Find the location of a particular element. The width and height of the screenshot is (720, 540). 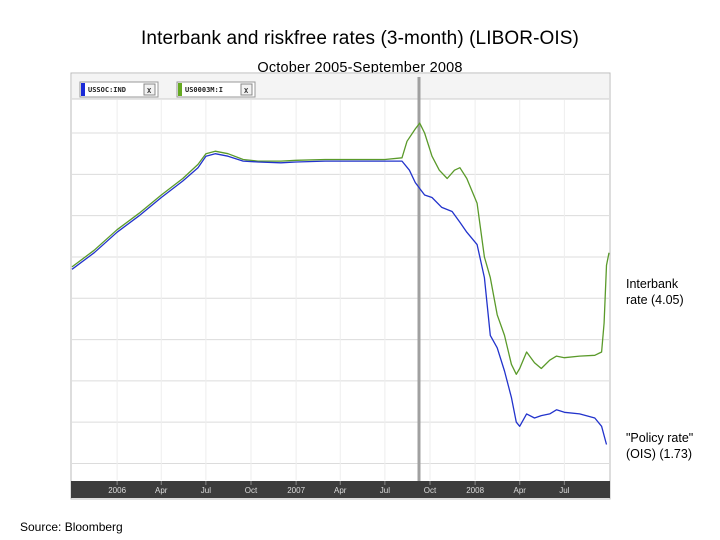

x-tick-label: 2006 is located at coordinates (117, 490).